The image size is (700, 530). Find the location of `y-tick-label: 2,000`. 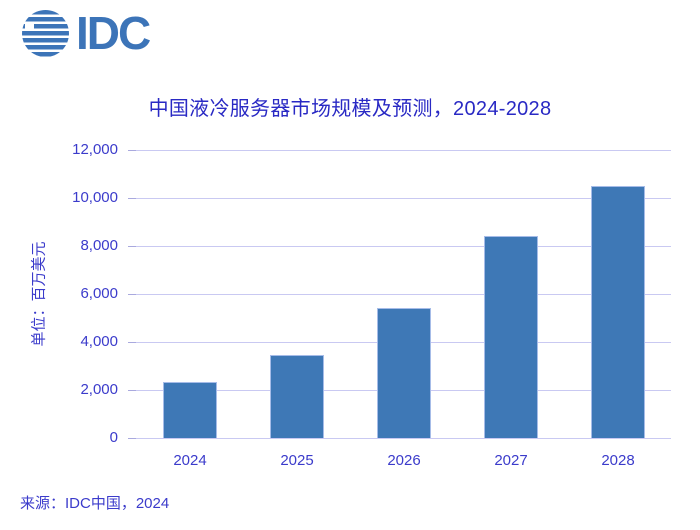

y-tick-label: 2,000 is located at coordinates (99, 389).